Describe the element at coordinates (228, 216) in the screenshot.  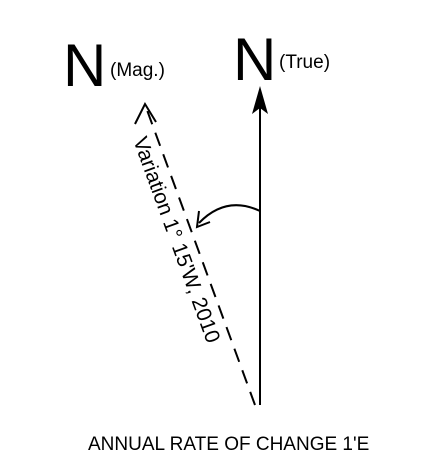
I see `variation-angle-arc` at that location.